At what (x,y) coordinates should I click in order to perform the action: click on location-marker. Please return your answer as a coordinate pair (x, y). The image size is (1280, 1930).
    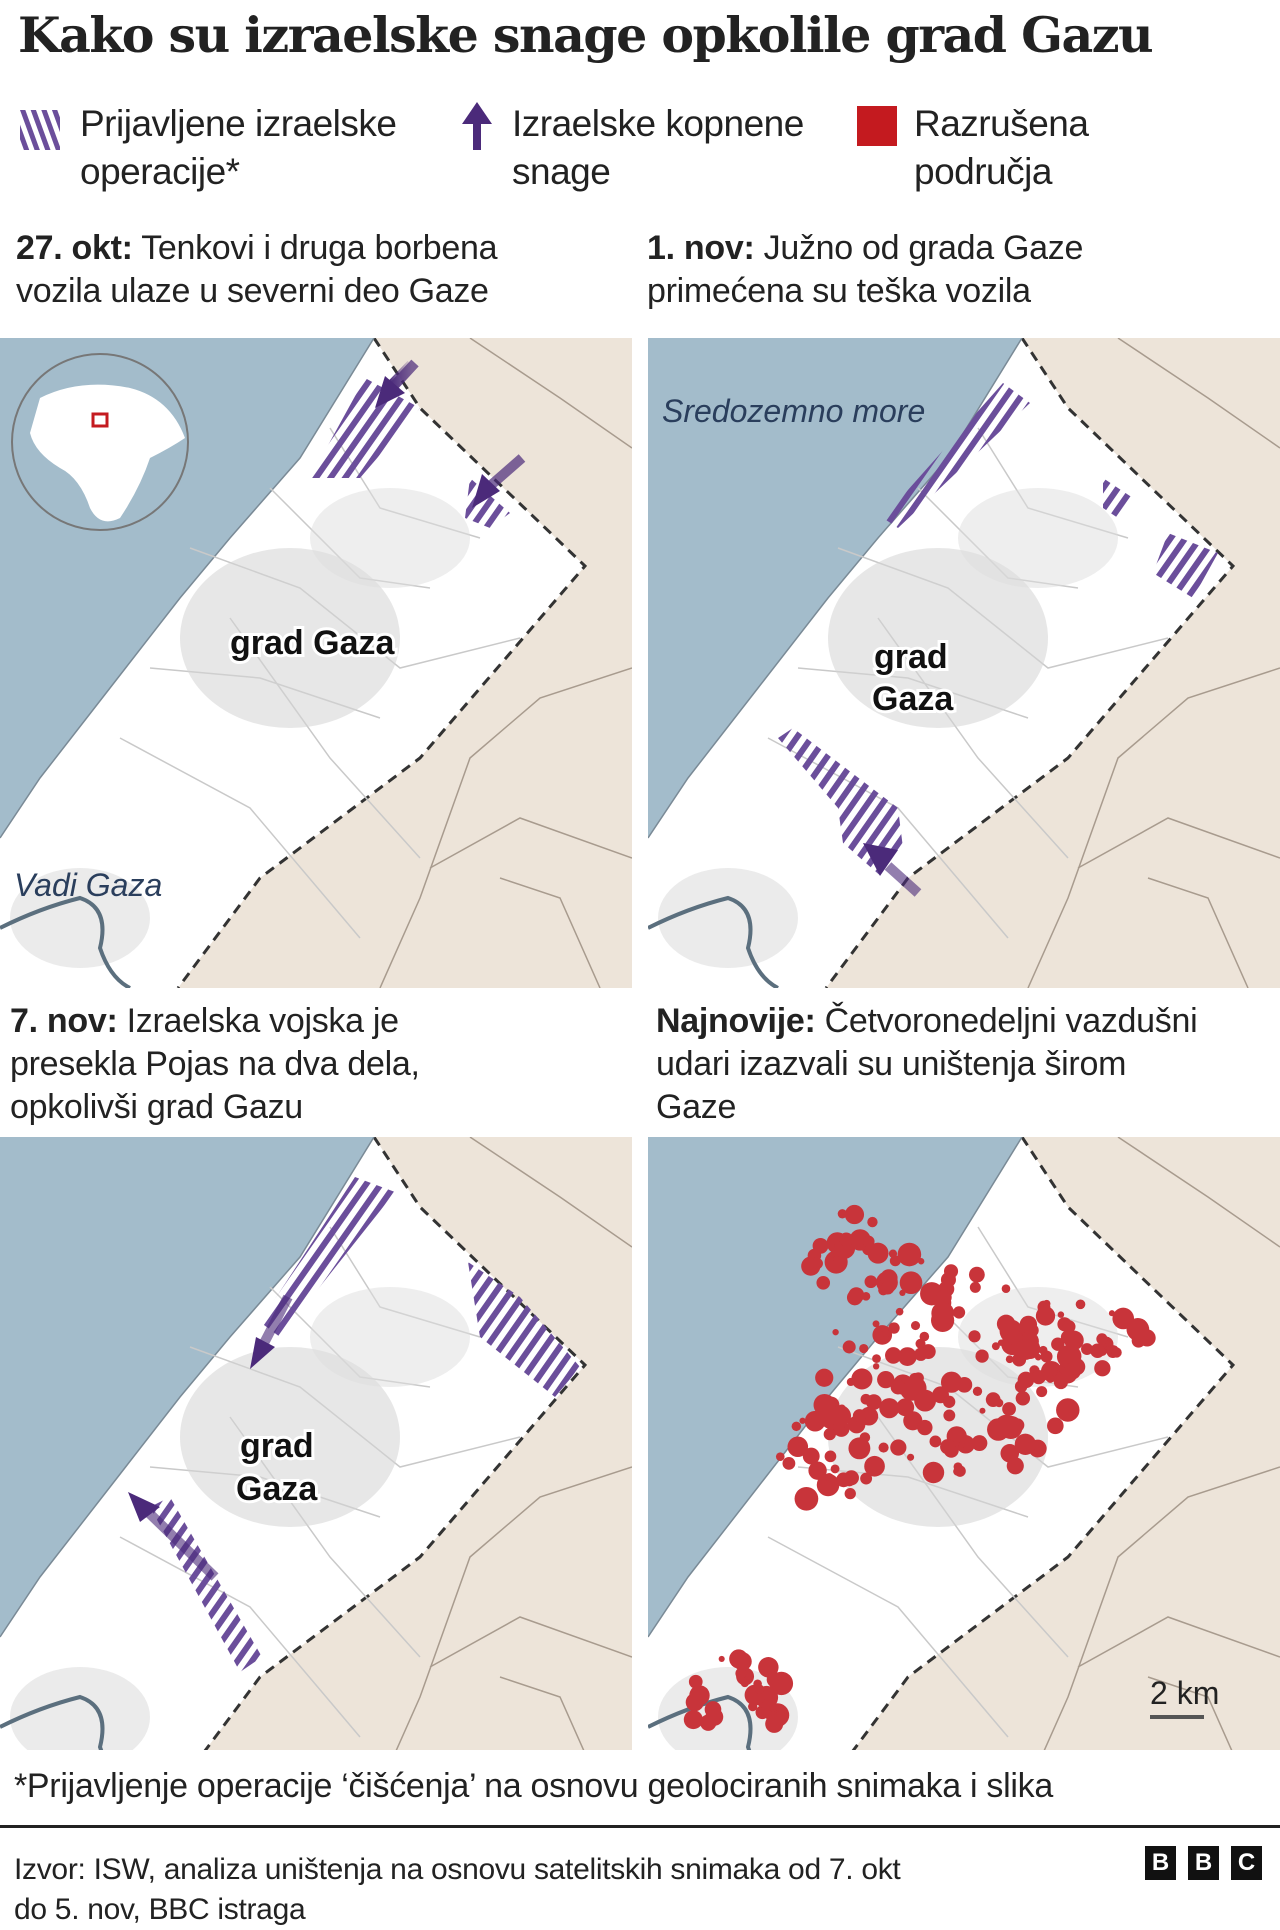
    Looking at the image, I should click on (100, 420).